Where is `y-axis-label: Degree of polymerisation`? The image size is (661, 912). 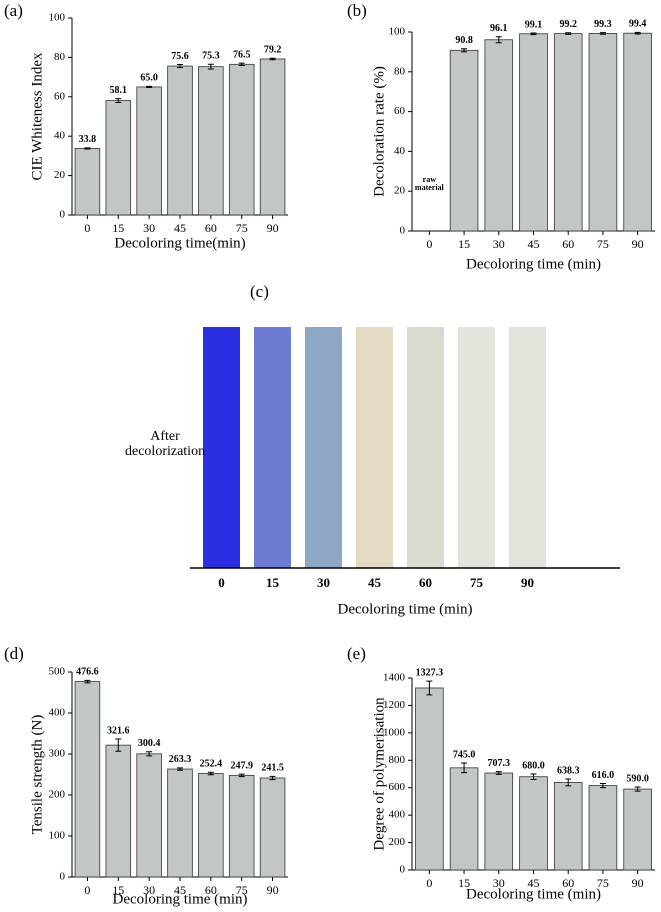 y-axis-label: Degree of polymerisation is located at coordinates (379, 774).